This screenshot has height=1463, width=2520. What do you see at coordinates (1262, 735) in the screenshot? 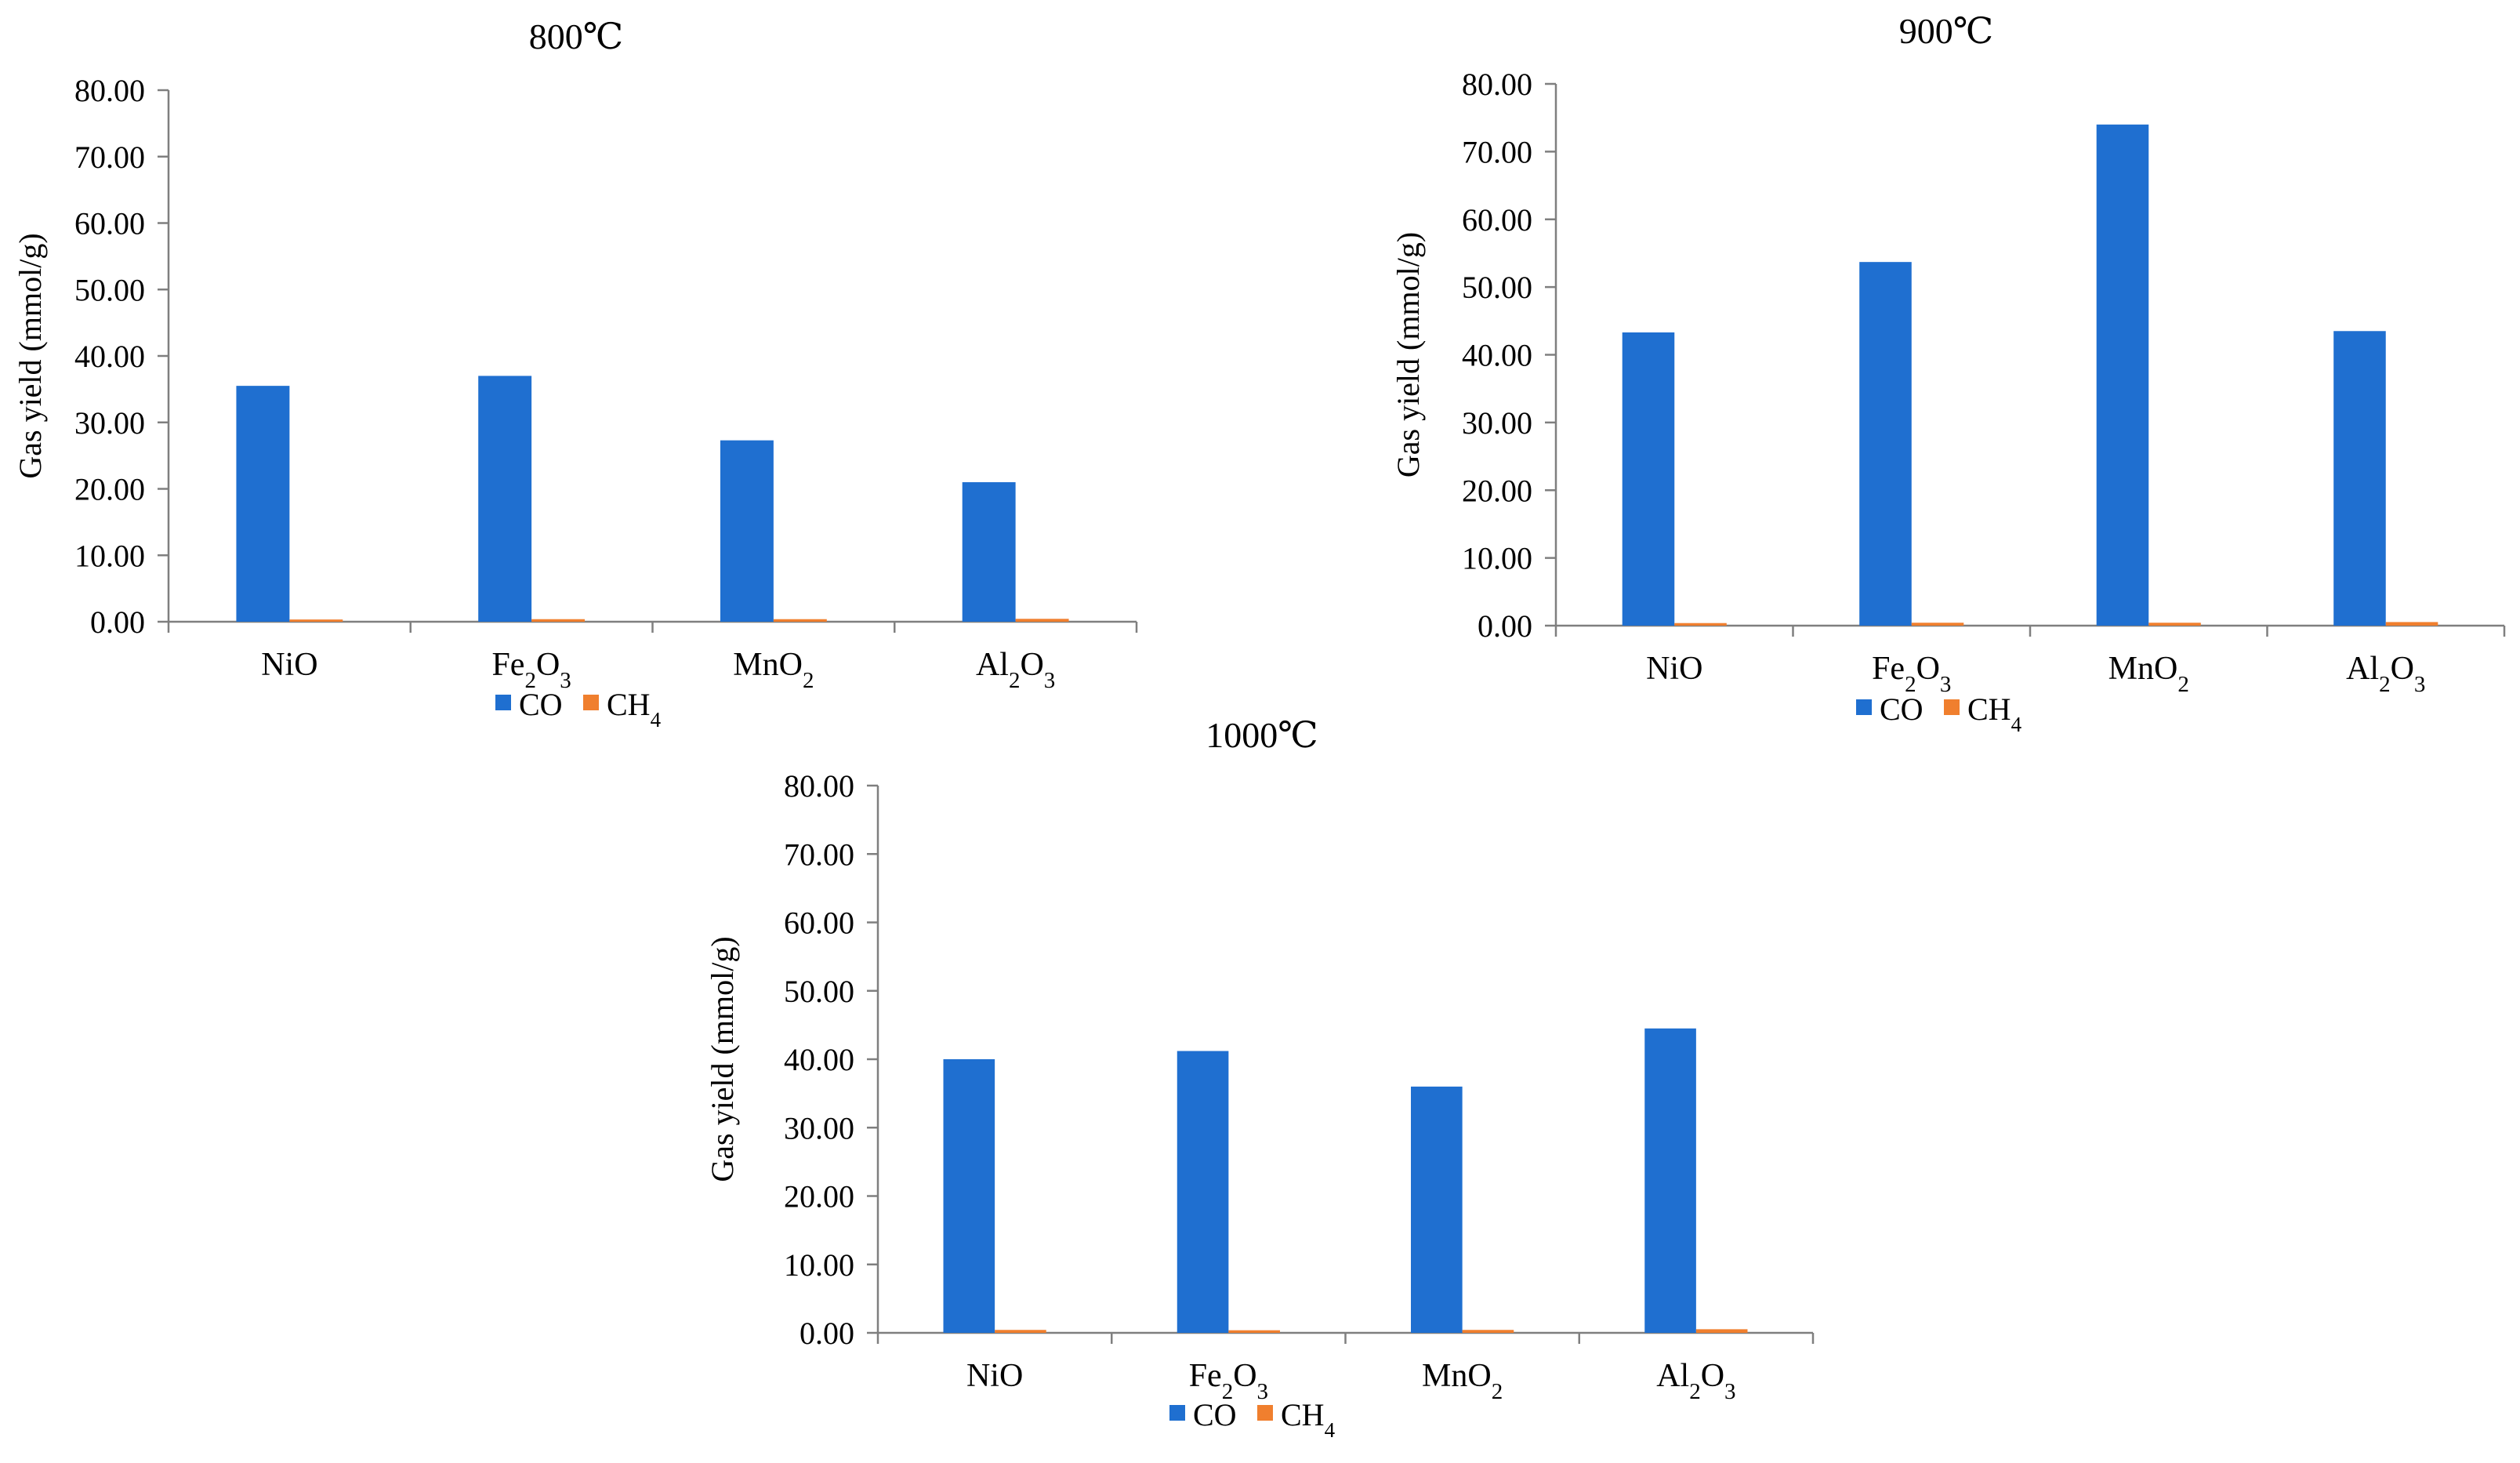
I see `chart-title: 1000℃` at bounding box center [1262, 735].